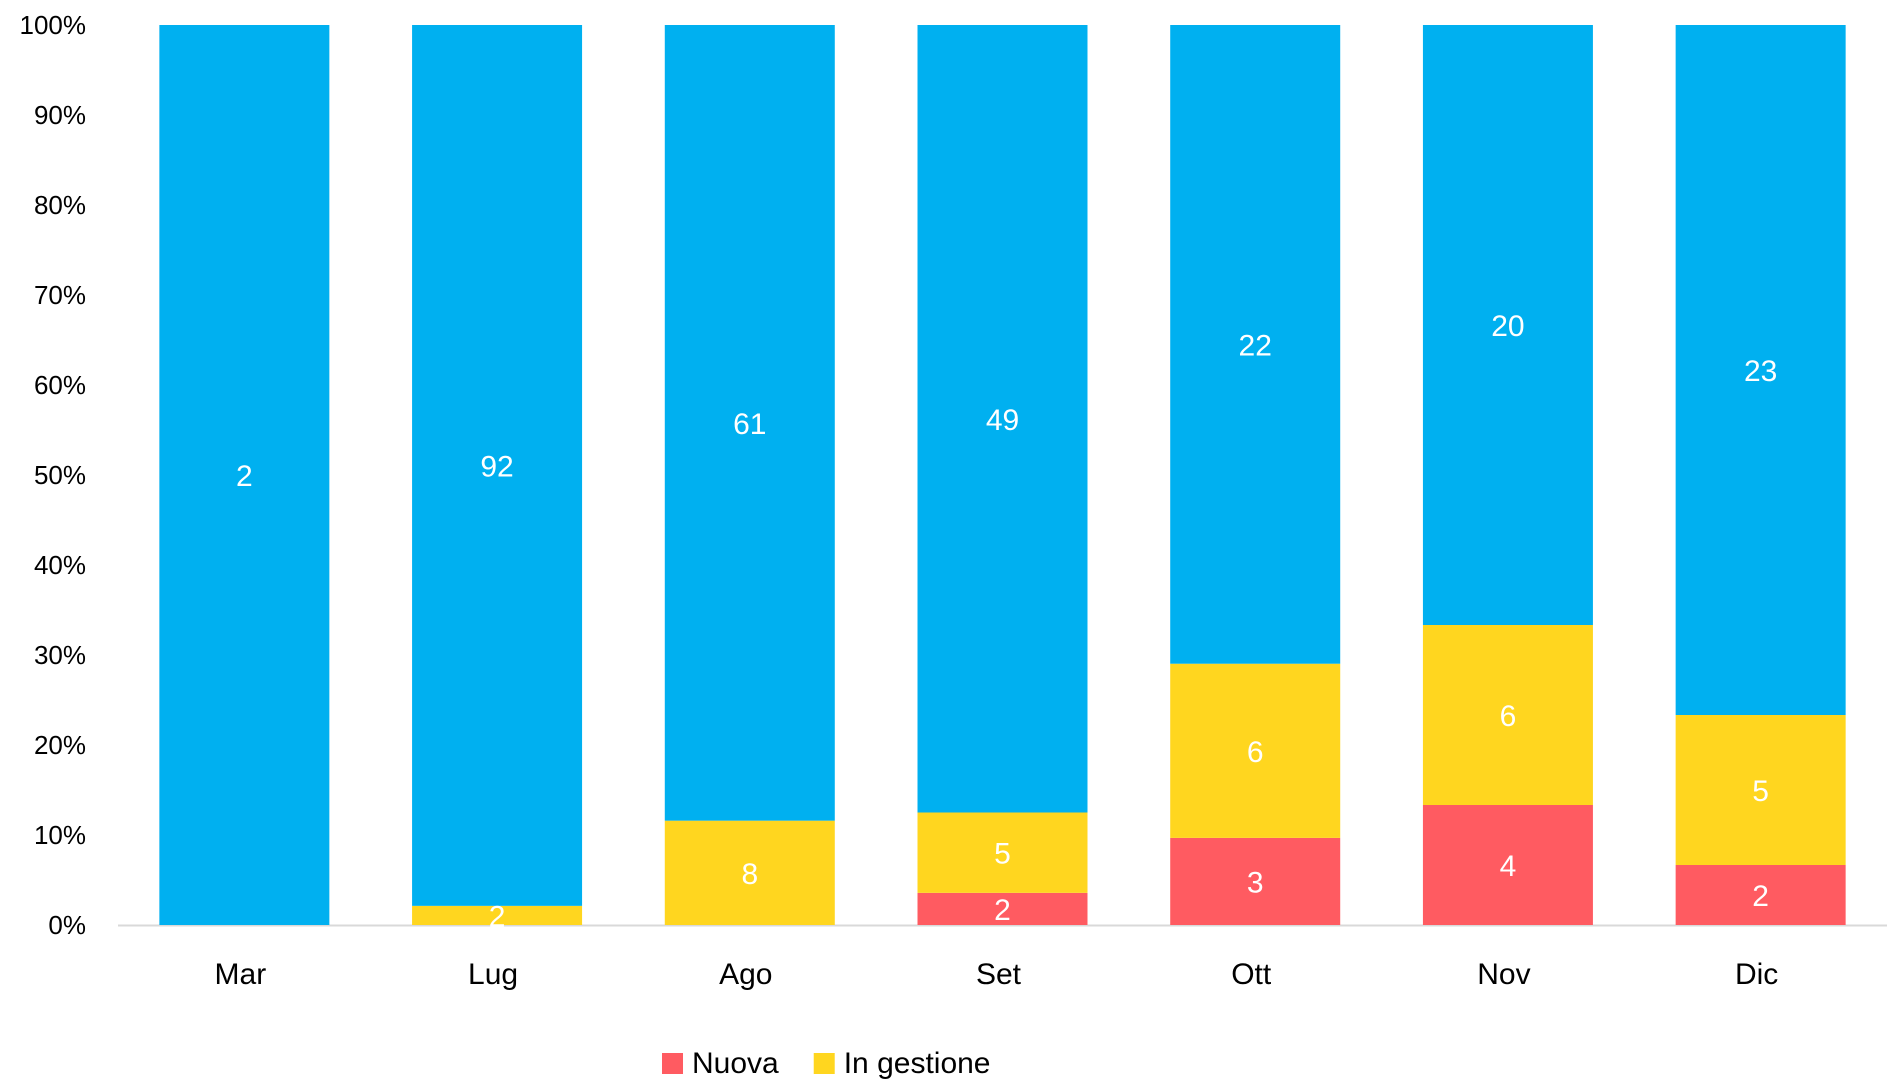  Describe the element at coordinates (60, 745) in the screenshot. I see `y-tick-label: 20%` at that location.